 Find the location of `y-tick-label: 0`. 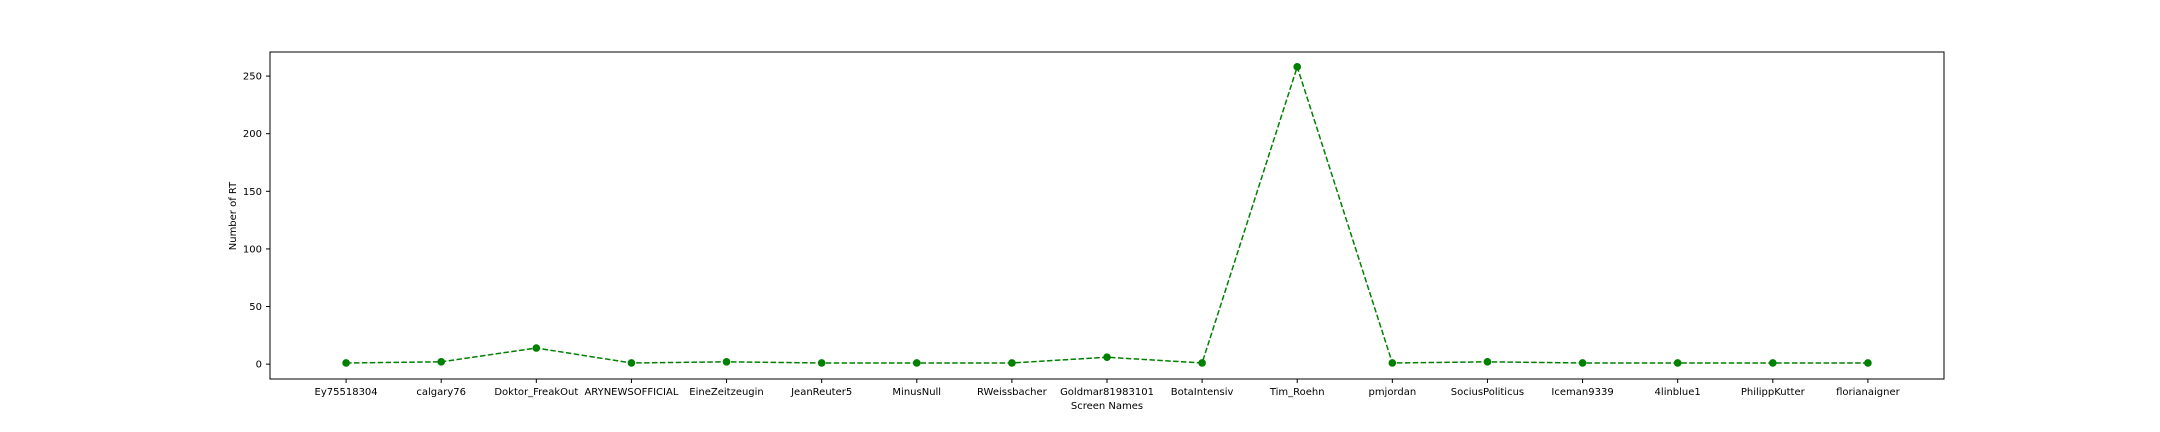

y-tick-label: 0 is located at coordinates (259, 365).